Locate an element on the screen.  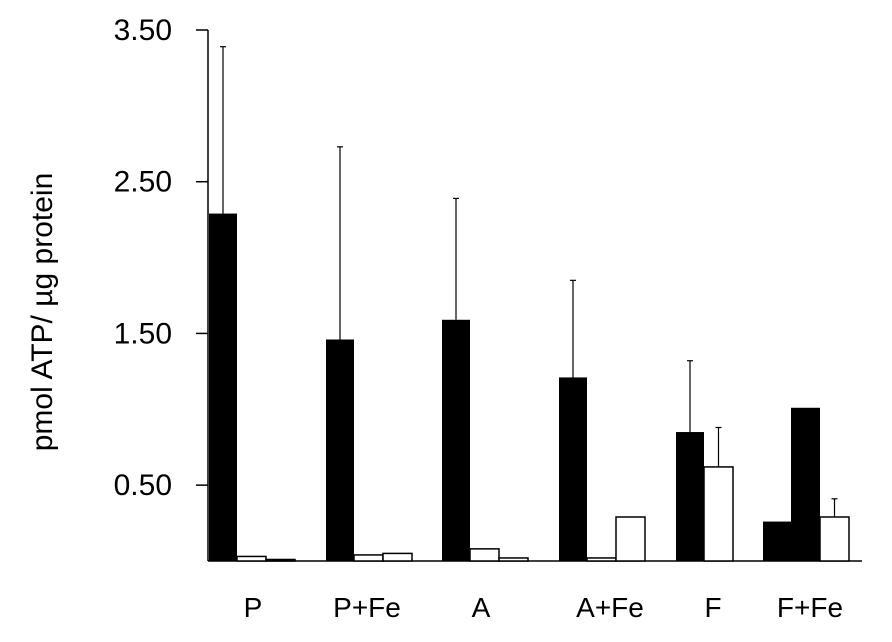
x-category-label: F is located at coordinates (712, 607).